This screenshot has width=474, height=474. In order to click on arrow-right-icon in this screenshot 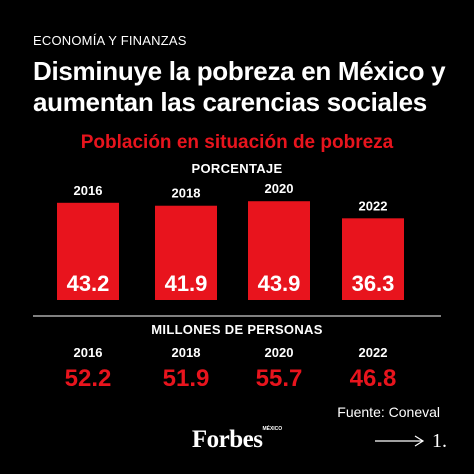, I will do `click(401, 441)`.